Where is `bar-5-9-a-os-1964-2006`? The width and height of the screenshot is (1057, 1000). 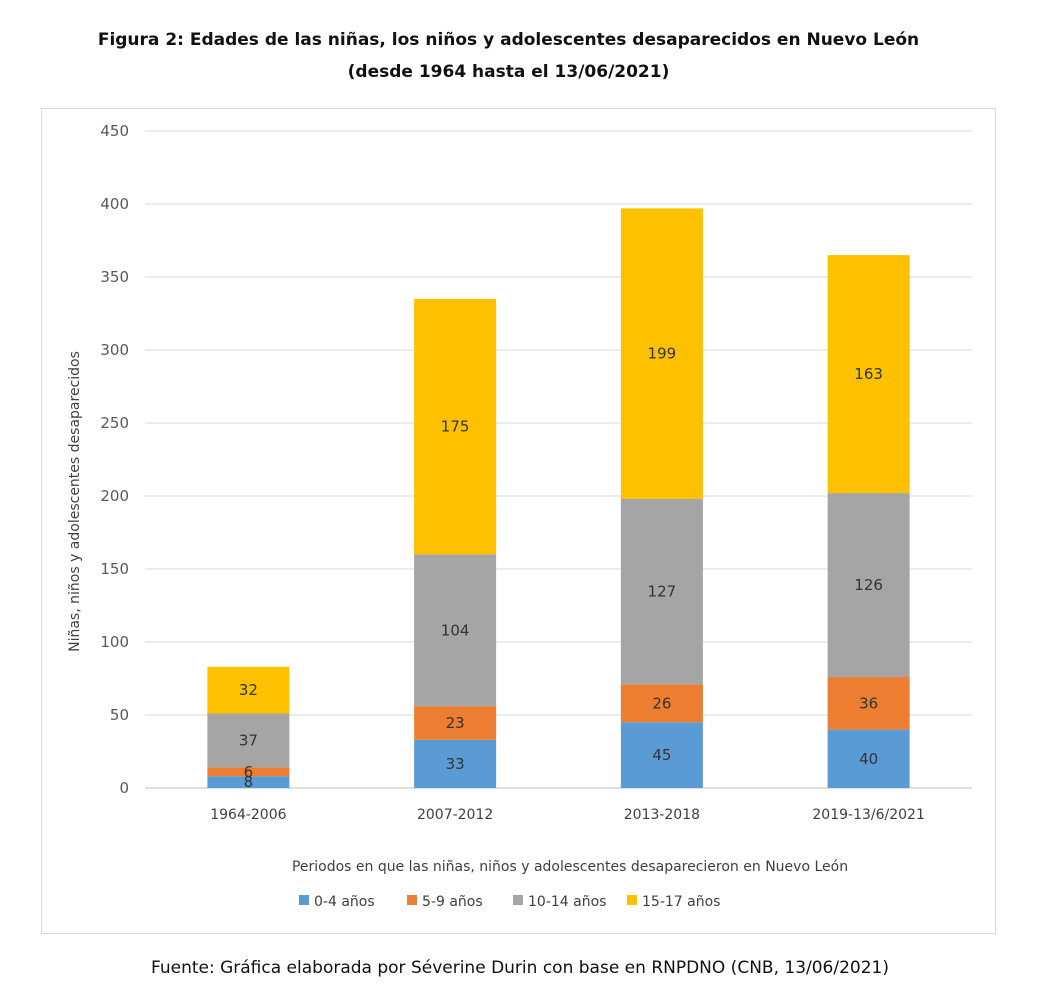
bar-5-9-a-os-1964-2006 is located at coordinates (248, 772).